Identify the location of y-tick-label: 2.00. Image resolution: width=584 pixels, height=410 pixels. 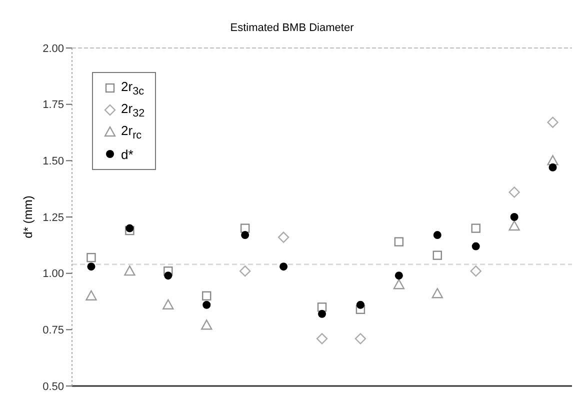
(53, 48).